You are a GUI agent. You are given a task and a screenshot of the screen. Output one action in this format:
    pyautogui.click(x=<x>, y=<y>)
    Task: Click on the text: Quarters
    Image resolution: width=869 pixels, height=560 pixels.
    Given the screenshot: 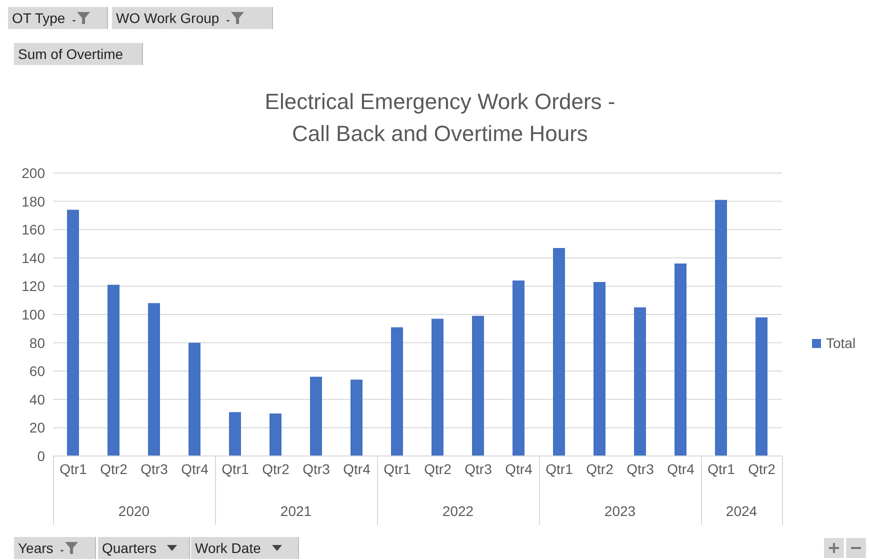 What is the action you would take?
    pyautogui.click(x=129, y=548)
    